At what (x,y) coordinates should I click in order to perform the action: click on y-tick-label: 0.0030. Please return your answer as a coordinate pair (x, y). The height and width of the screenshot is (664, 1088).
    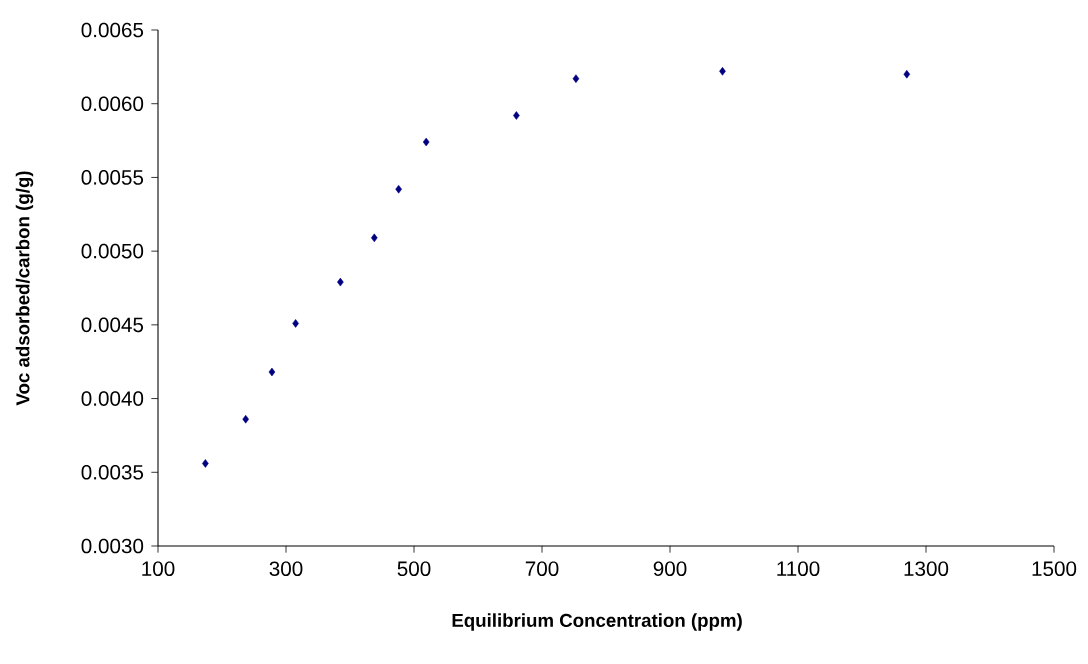
    Looking at the image, I should click on (112, 546).